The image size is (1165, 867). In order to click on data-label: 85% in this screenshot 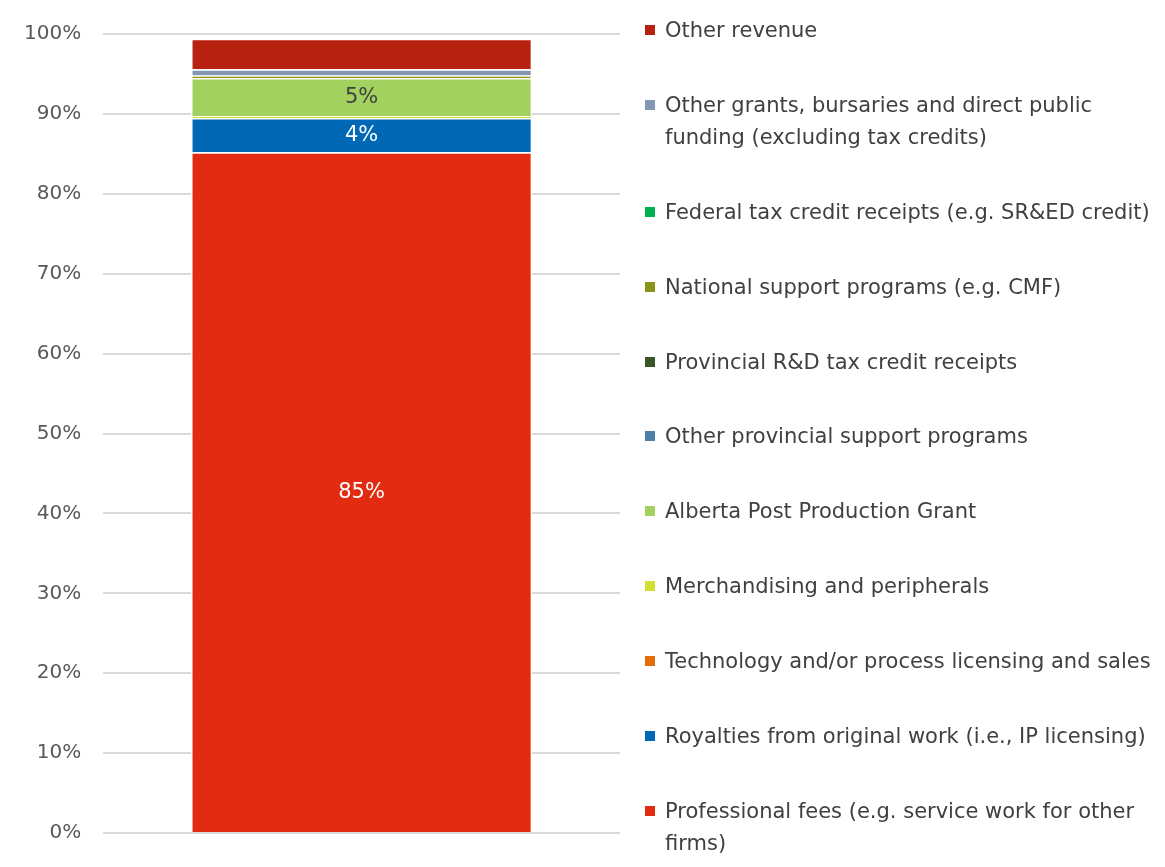, I will do `click(361, 490)`.